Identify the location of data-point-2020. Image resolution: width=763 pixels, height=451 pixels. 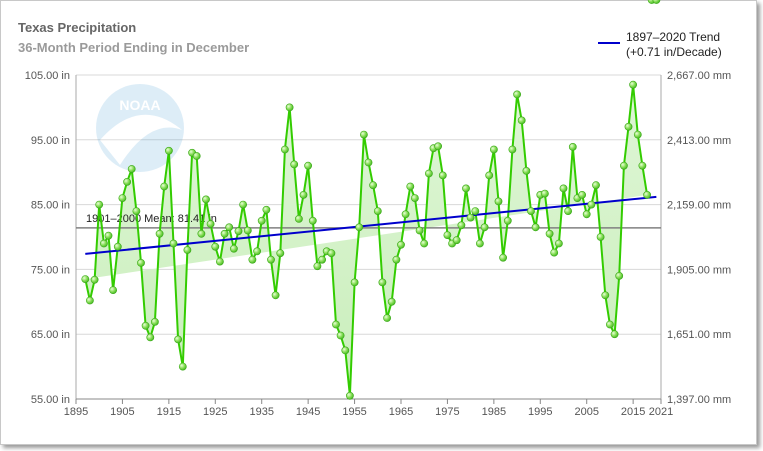
(656, 2).